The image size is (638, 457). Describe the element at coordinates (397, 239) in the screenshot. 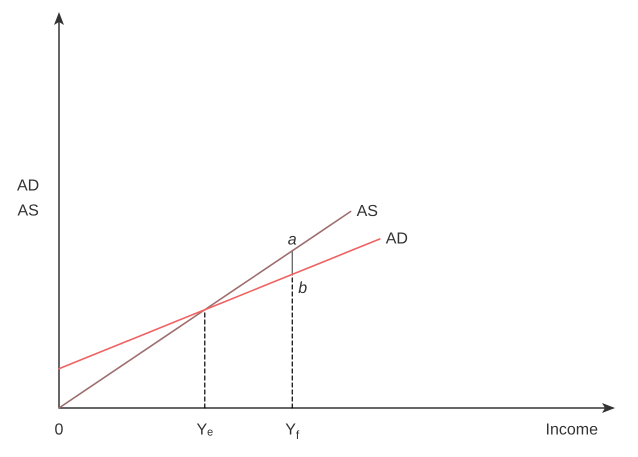

I see `series-label: AD` at that location.